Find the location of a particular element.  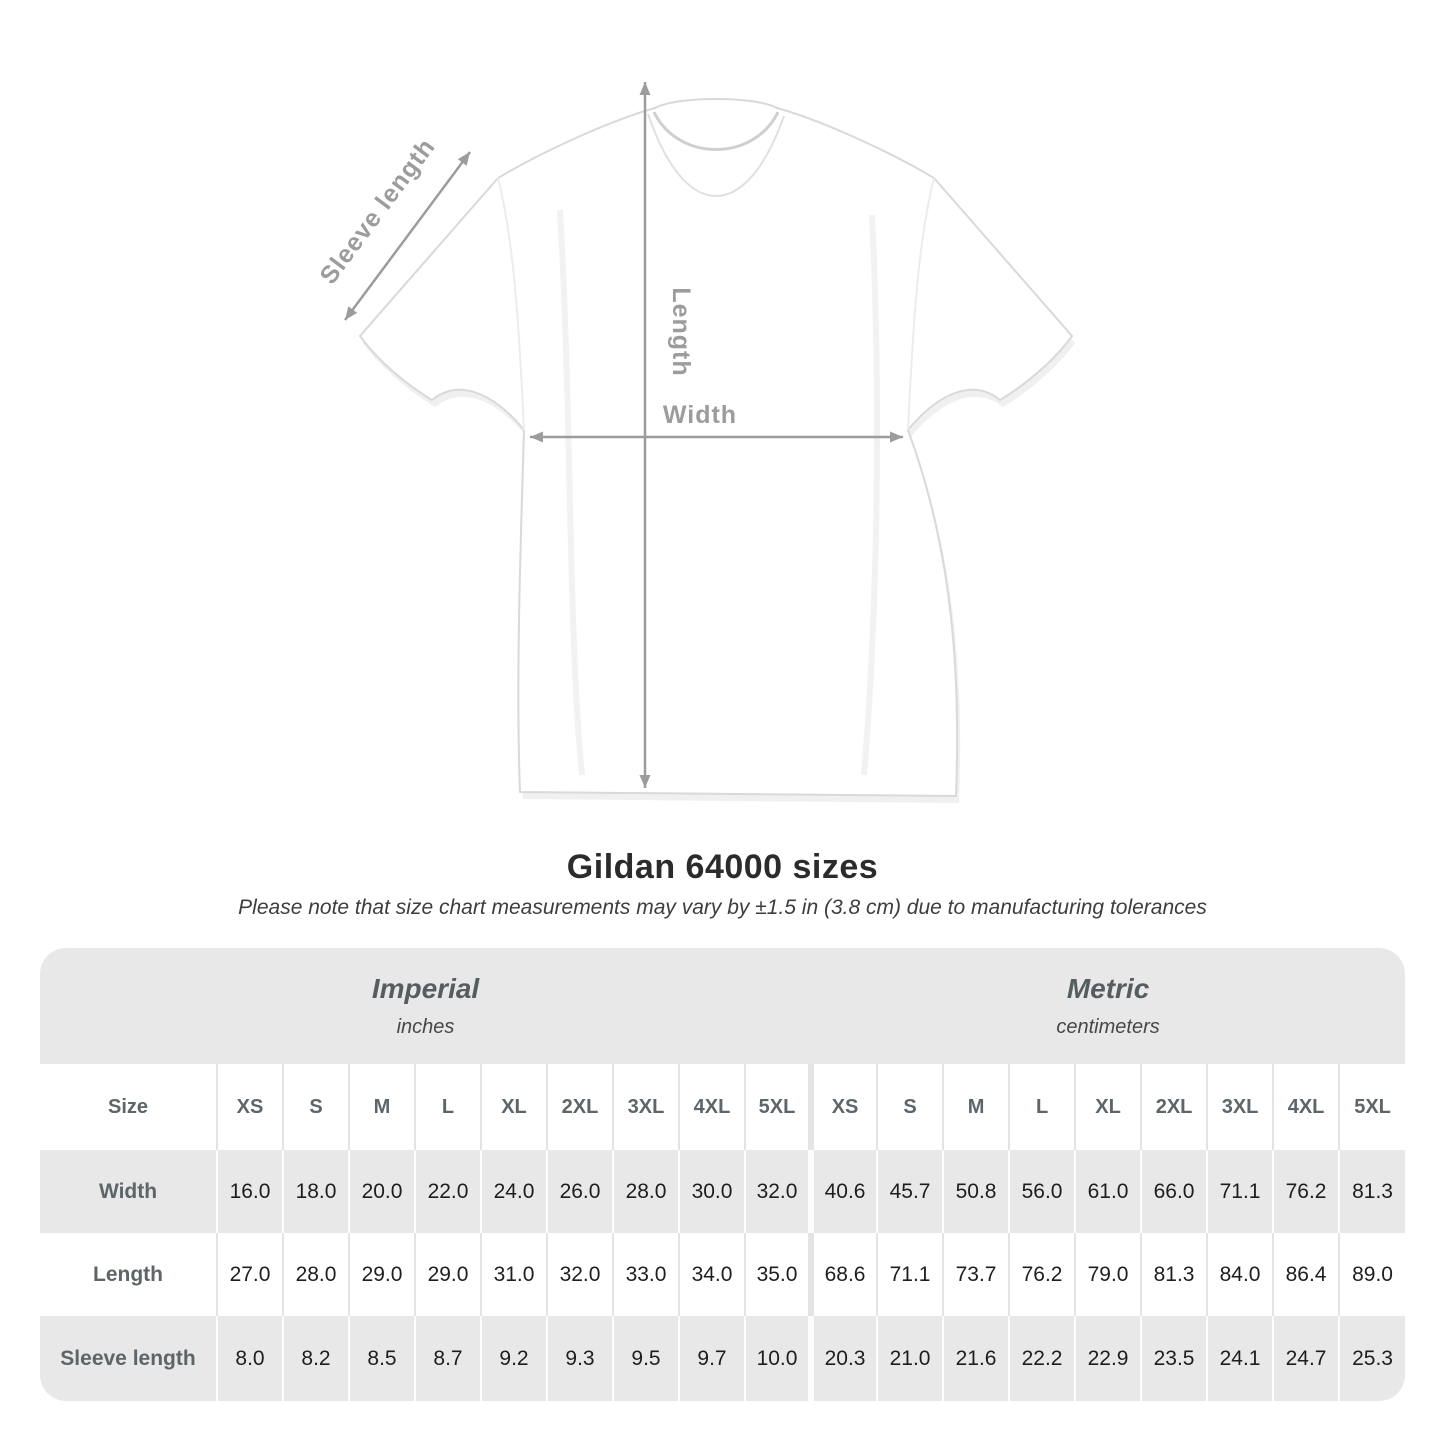

cell: 10.0 is located at coordinates (777, 1358).